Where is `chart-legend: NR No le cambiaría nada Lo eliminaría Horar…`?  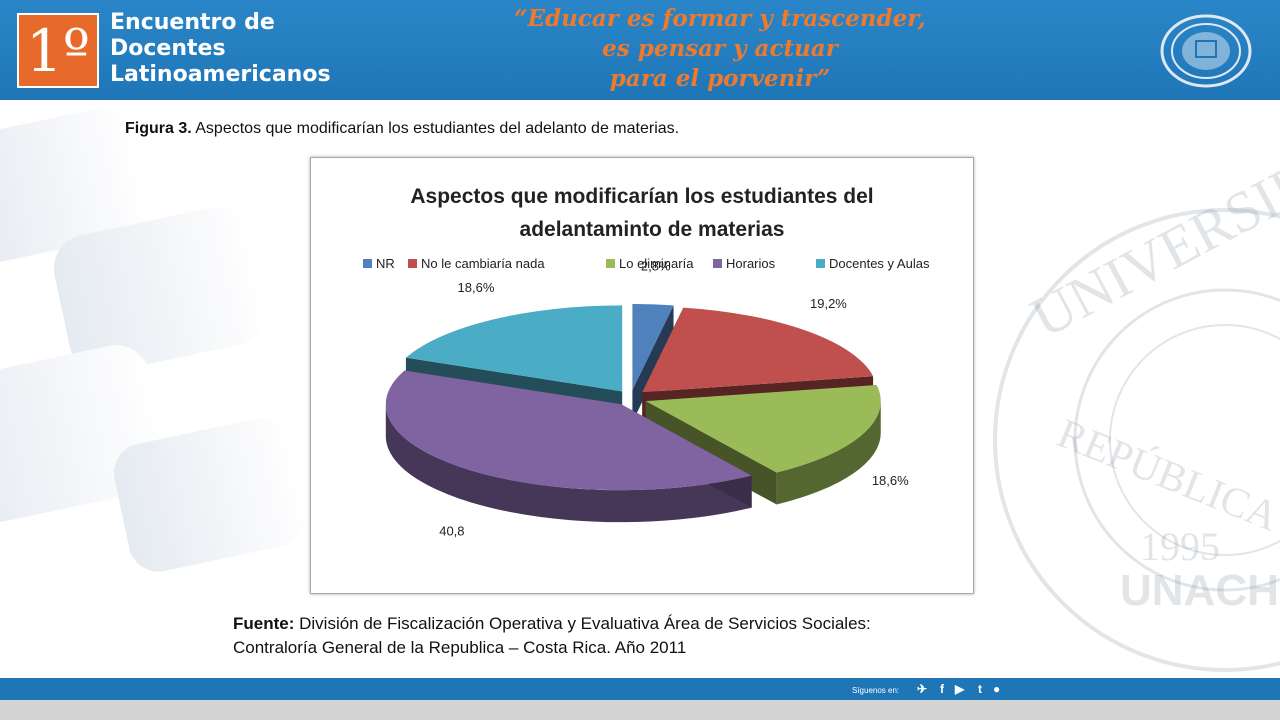 chart-legend: NR No le cambiaría nada Lo eliminaría Horar… is located at coordinates (646, 263).